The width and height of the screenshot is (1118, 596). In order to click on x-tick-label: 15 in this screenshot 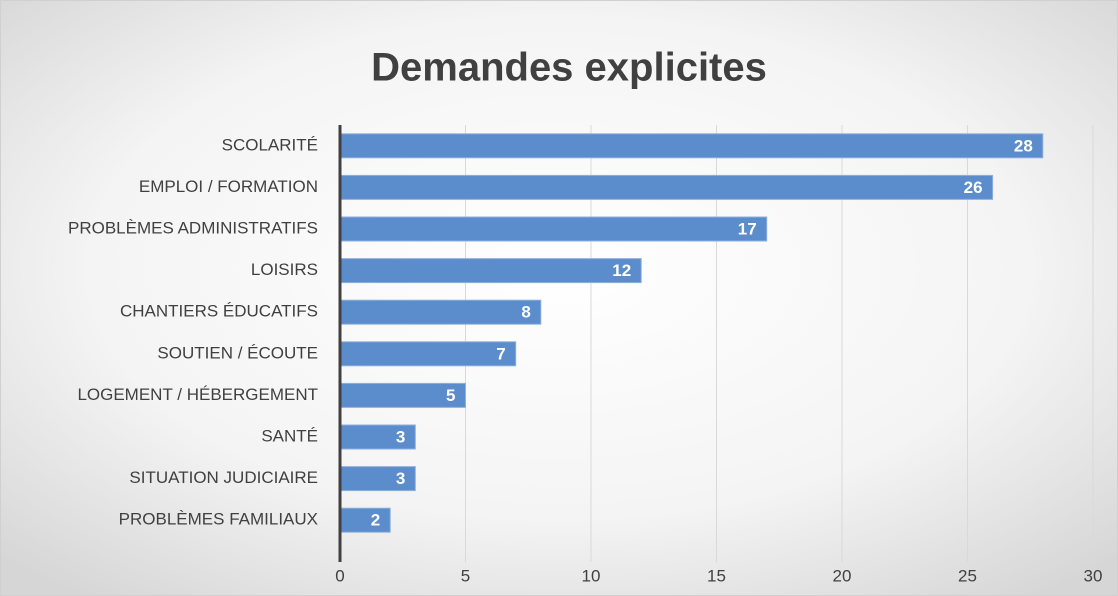, I will do `click(716, 575)`.